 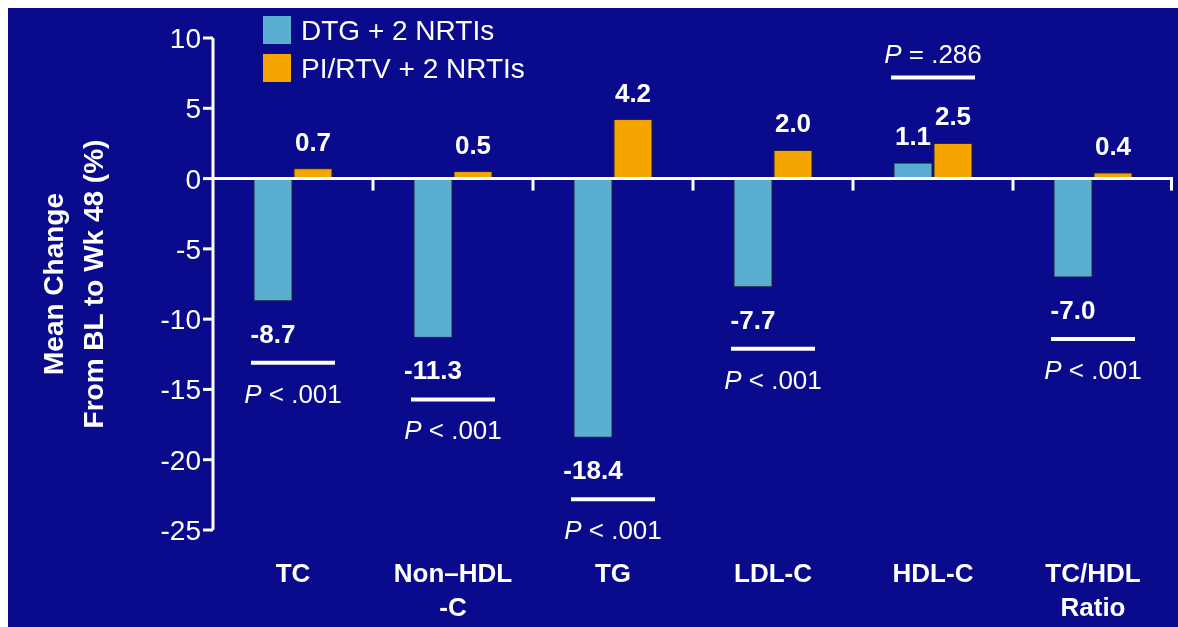 I want to click on data-label: 2.5, so click(x=953, y=116).